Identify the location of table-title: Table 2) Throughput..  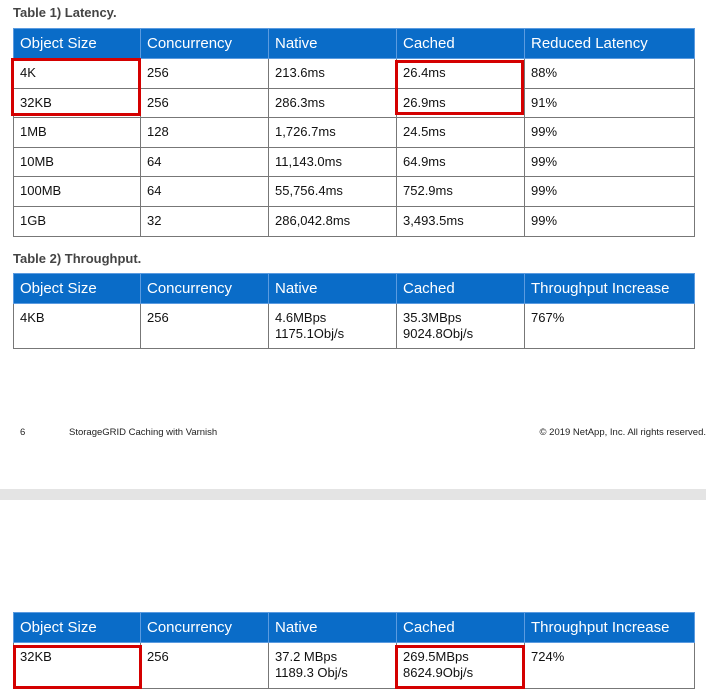
(77, 258).